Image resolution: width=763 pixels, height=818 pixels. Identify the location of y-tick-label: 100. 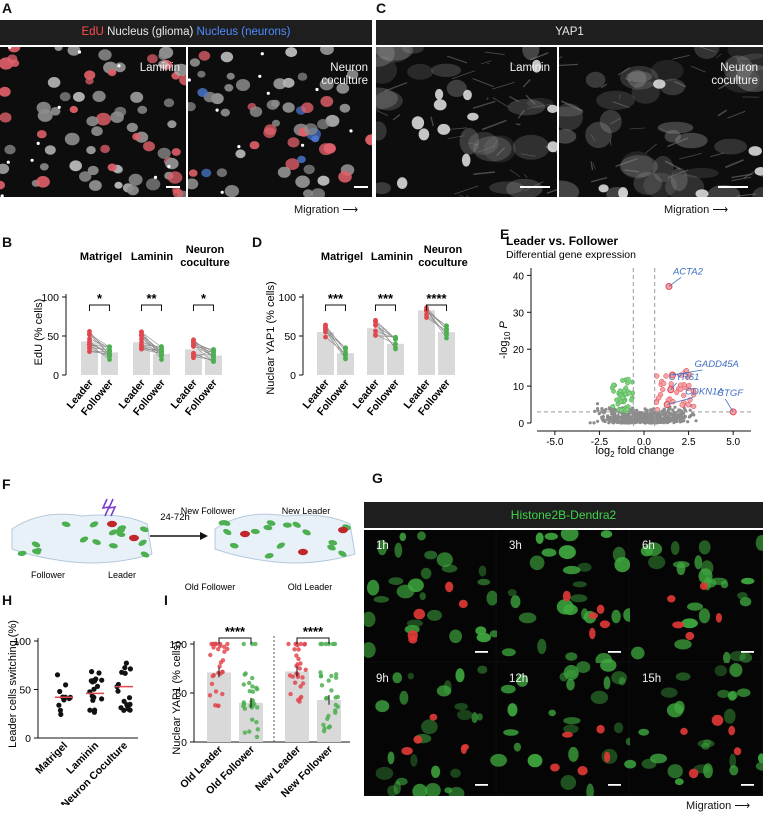
(22, 642).